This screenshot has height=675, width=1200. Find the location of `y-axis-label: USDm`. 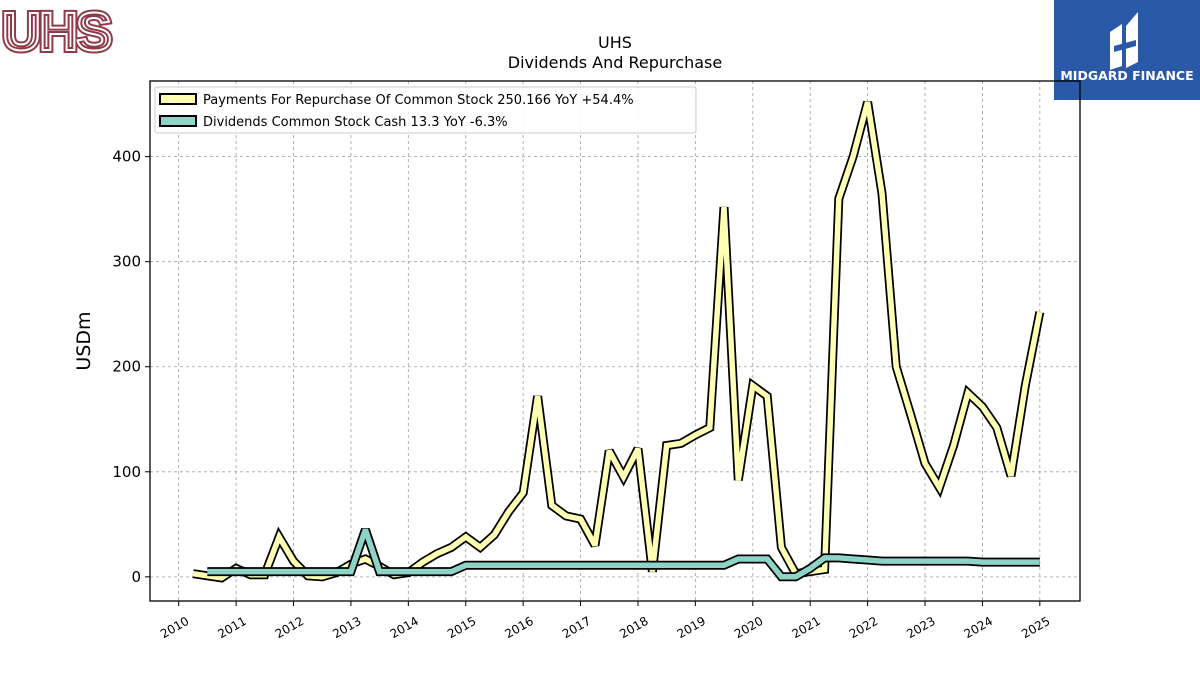

y-axis-label: USDm is located at coordinates (84, 340).